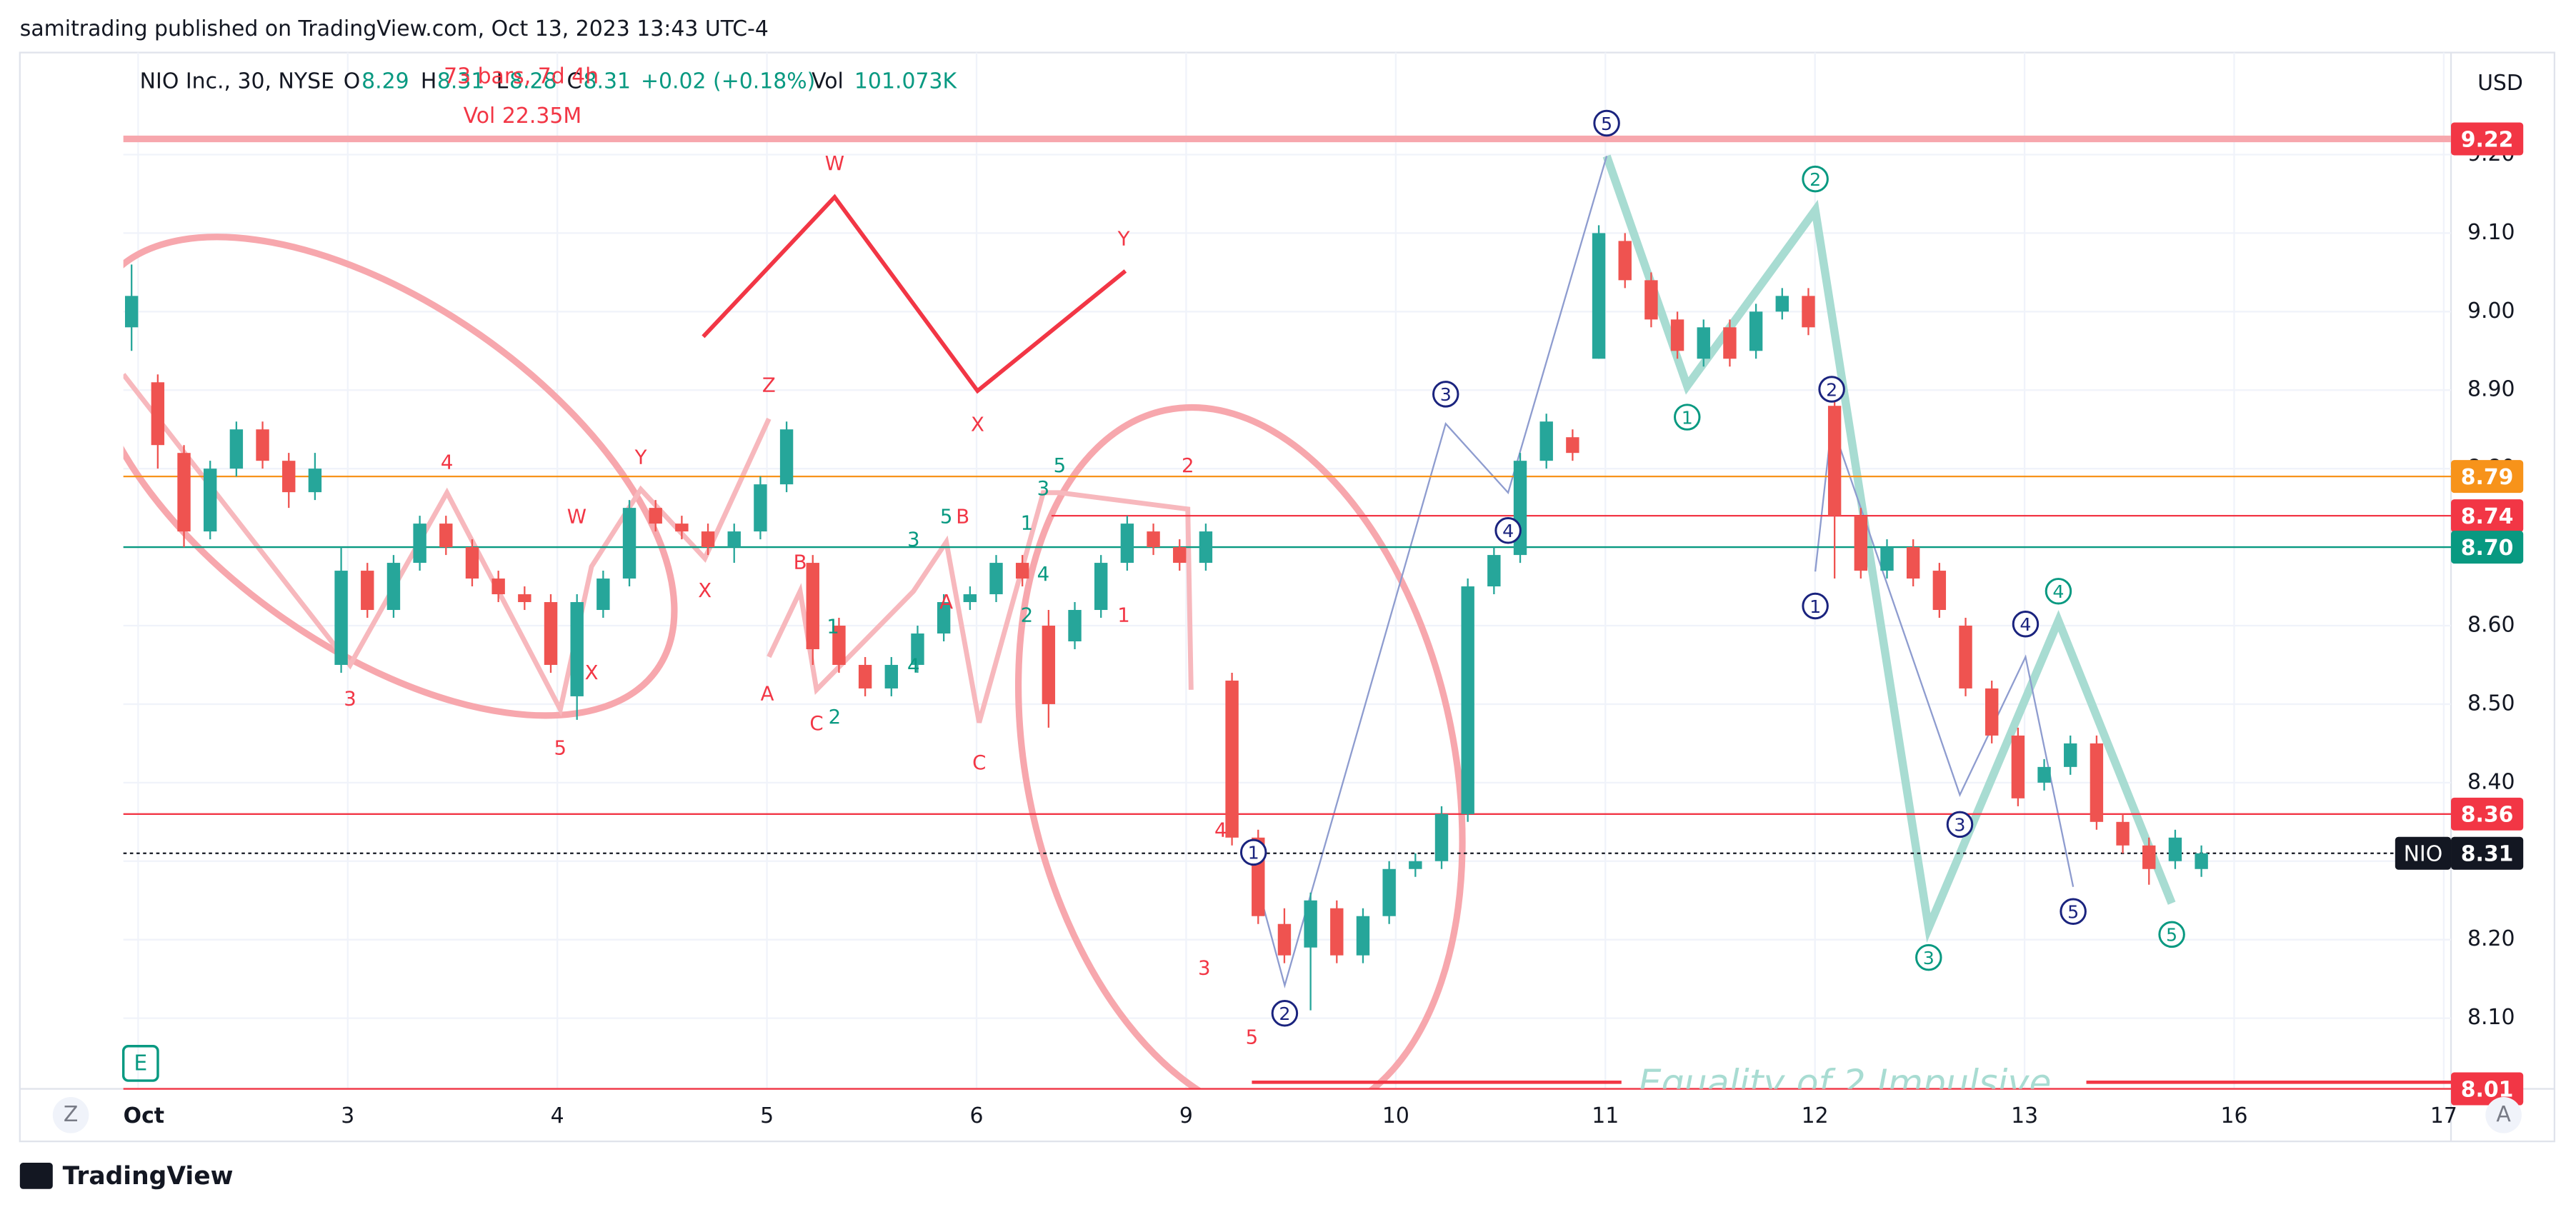 The height and width of the screenshot is (1212, 2576). I want to click on y-tick-label: 8.60, so click(2491, 625).